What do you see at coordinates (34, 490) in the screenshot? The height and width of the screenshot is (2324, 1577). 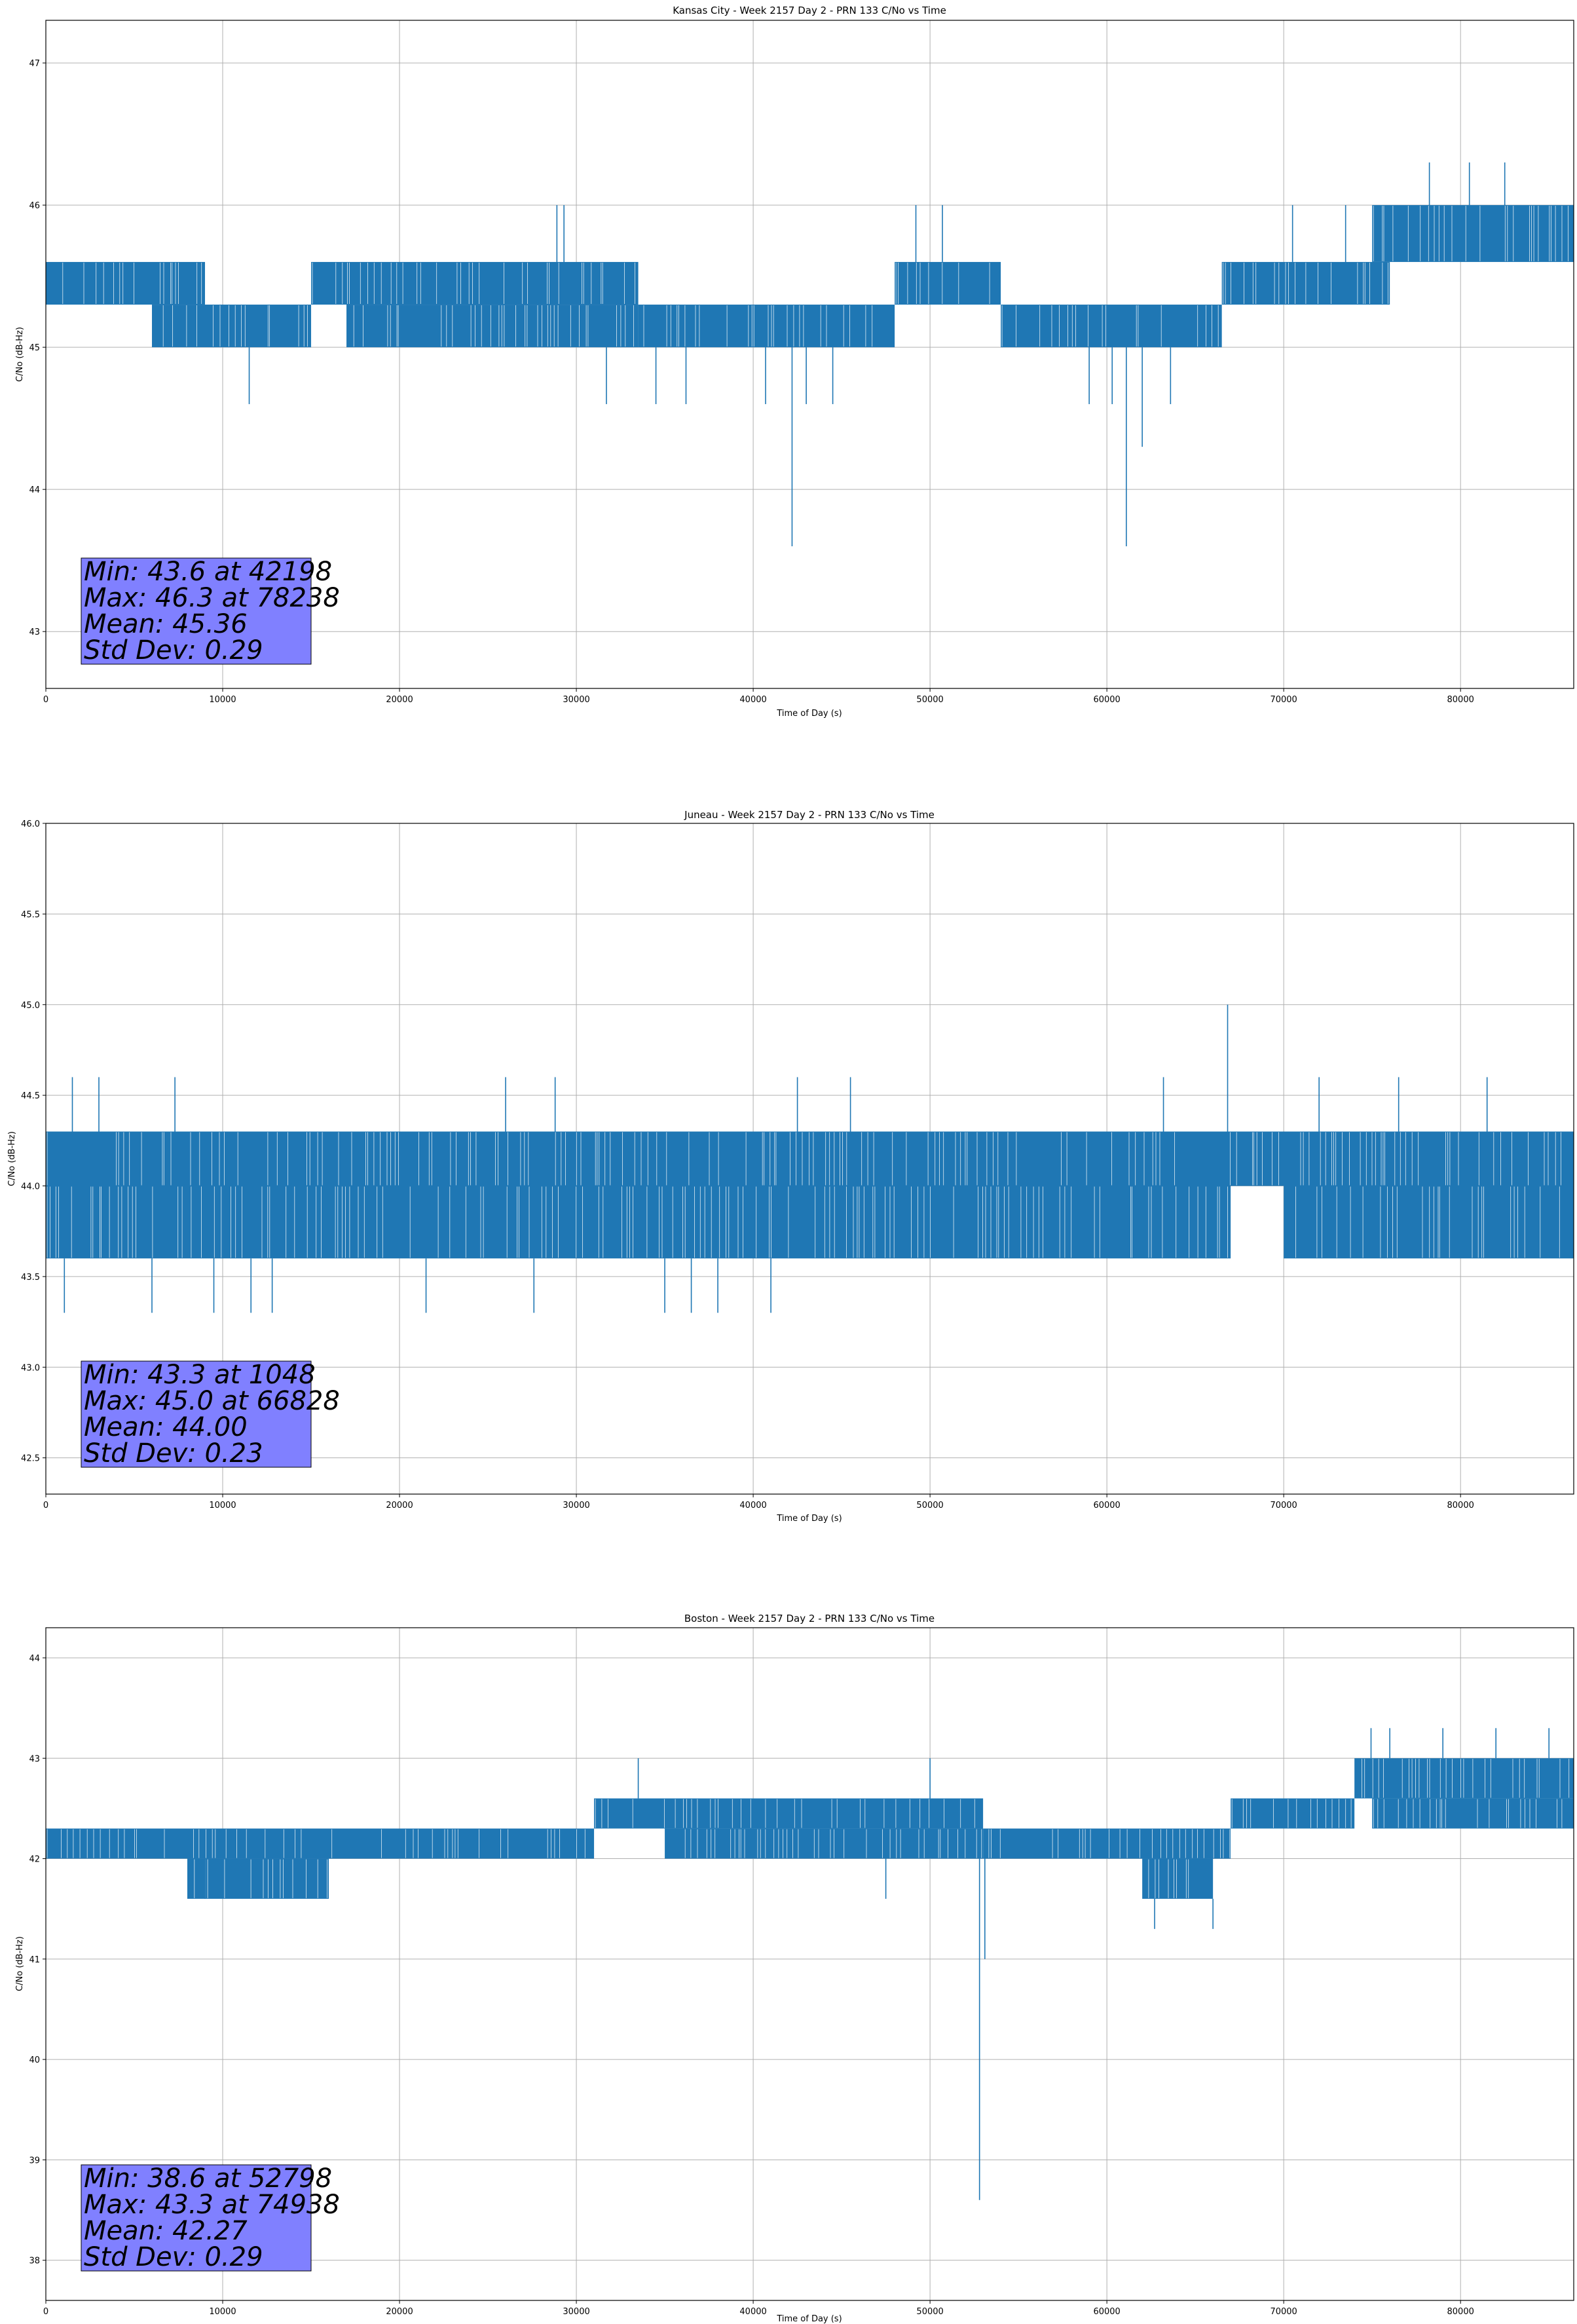 I see `y-tick-label: 44` at bounding box center [34, 490].